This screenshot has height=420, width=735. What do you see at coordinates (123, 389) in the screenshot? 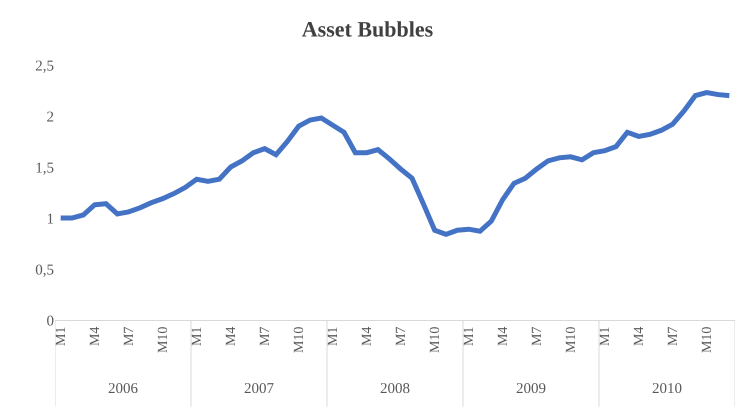
I see `text: 2006` at bounding box center [123, 389].